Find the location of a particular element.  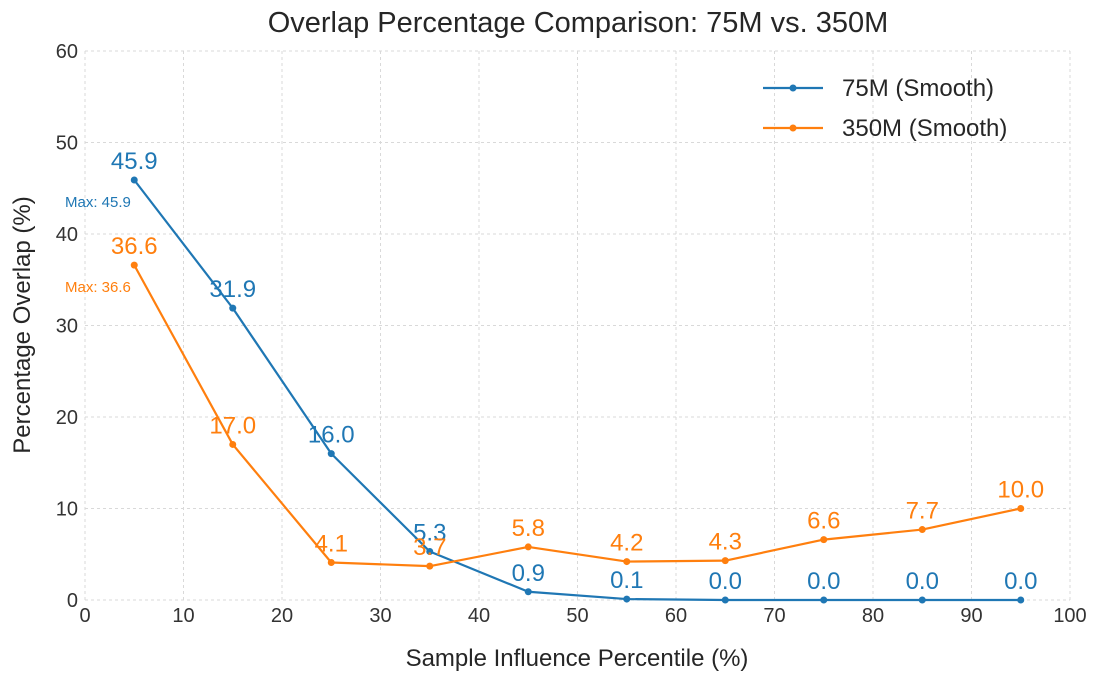

data-label: 7.7 is located at coordinates (922, 511).